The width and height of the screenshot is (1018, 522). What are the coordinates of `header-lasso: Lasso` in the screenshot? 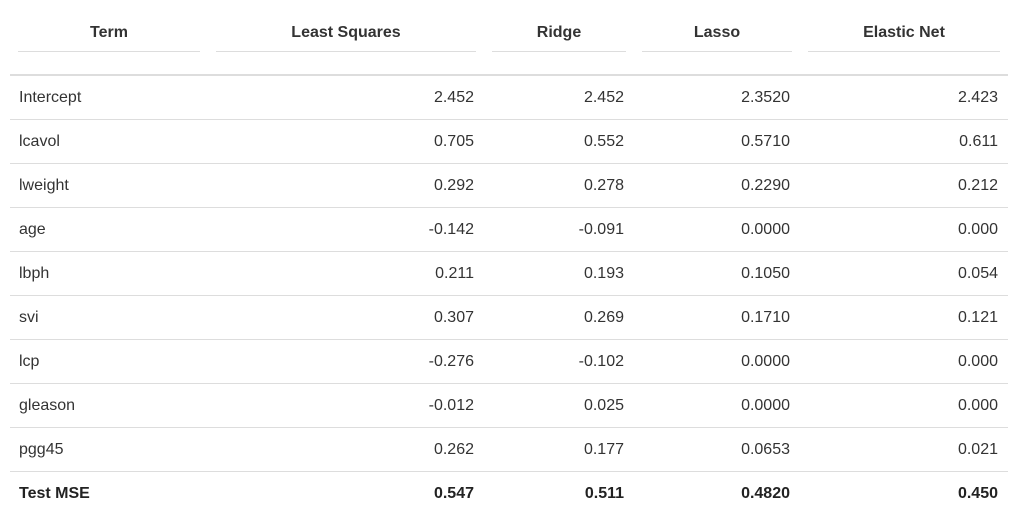 It's located at (717, 38).